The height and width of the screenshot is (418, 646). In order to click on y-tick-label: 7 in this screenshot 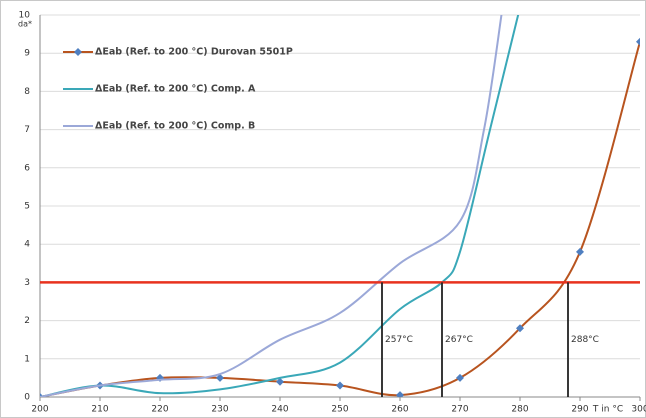, I will do `click(27, 130)`.